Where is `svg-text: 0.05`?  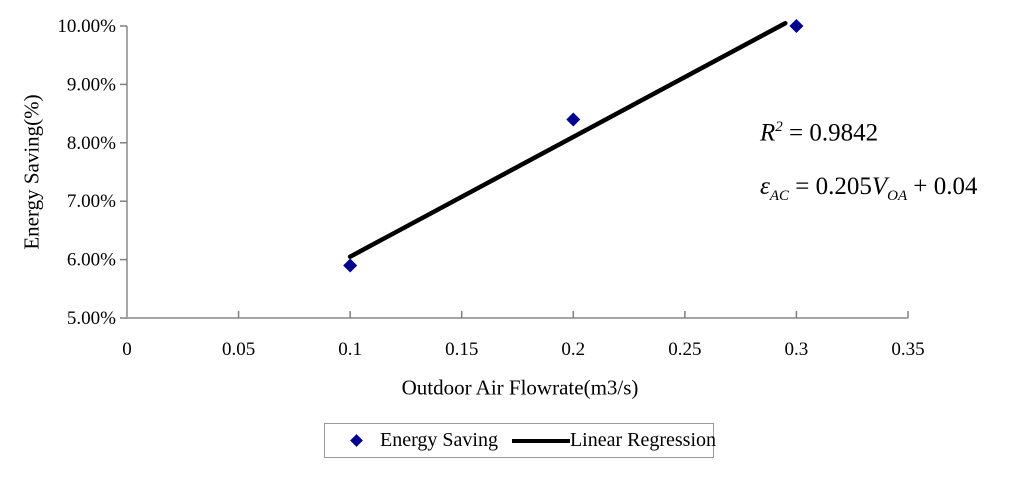 svg-text: 0.05 is located at coordinates (238, 349).